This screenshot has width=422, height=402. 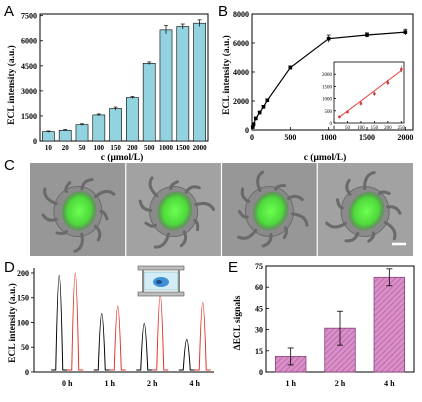 What do you see at coordinates (23, 273) in the screenshot?
I see `panel-d-ytick-label: 200` at bounding box center [23, 273].